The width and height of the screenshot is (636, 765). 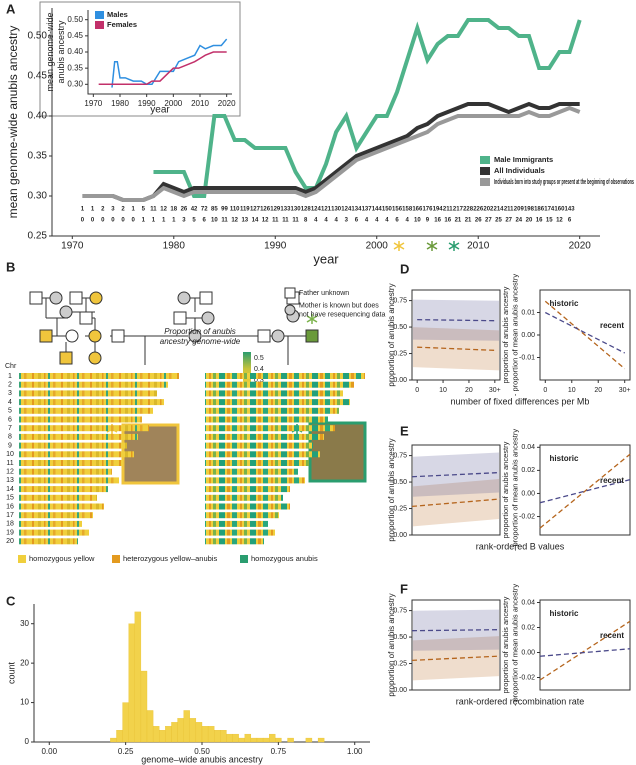 What do you see at coordinates (499, 210) in the screenshot?
I see `sample-count: 214` at bounding box center [499, 210].